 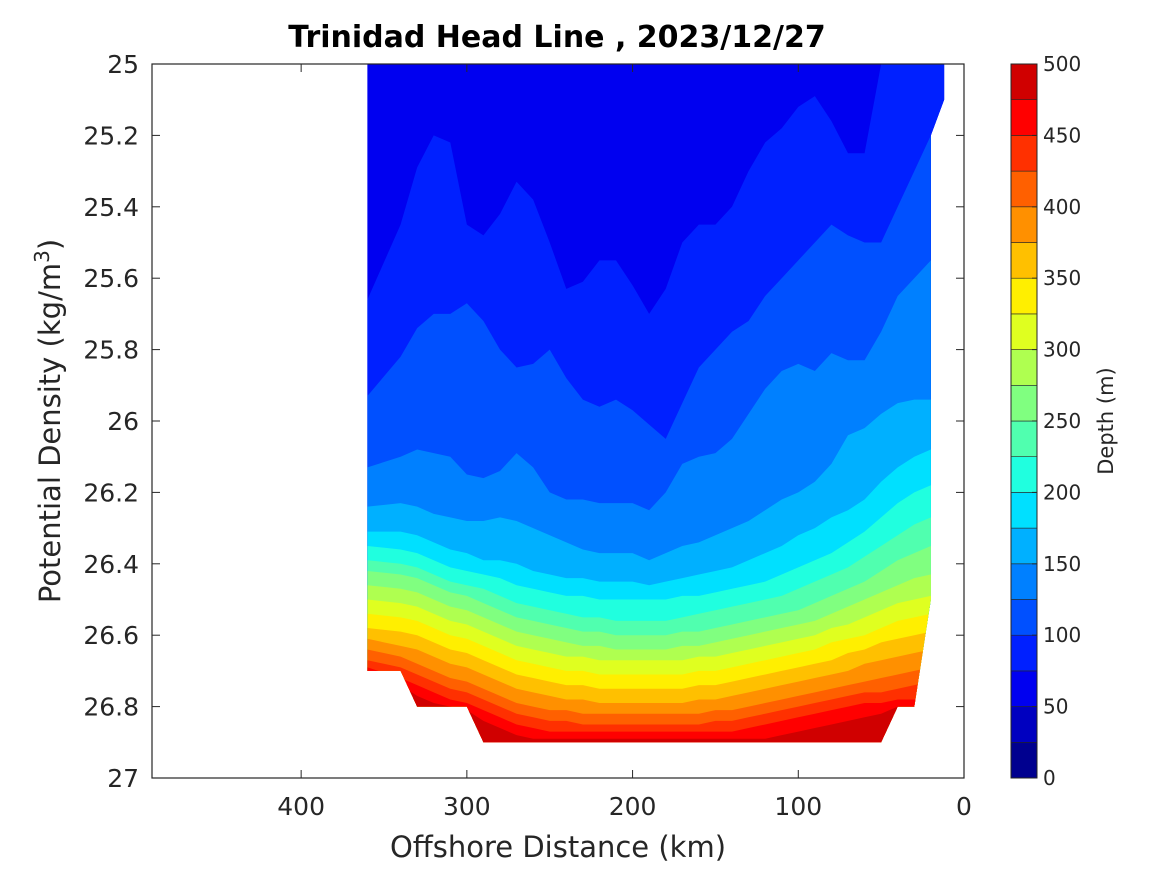 I want to click on colorbar-tick-label: 450, so click(x=1062, y=135).